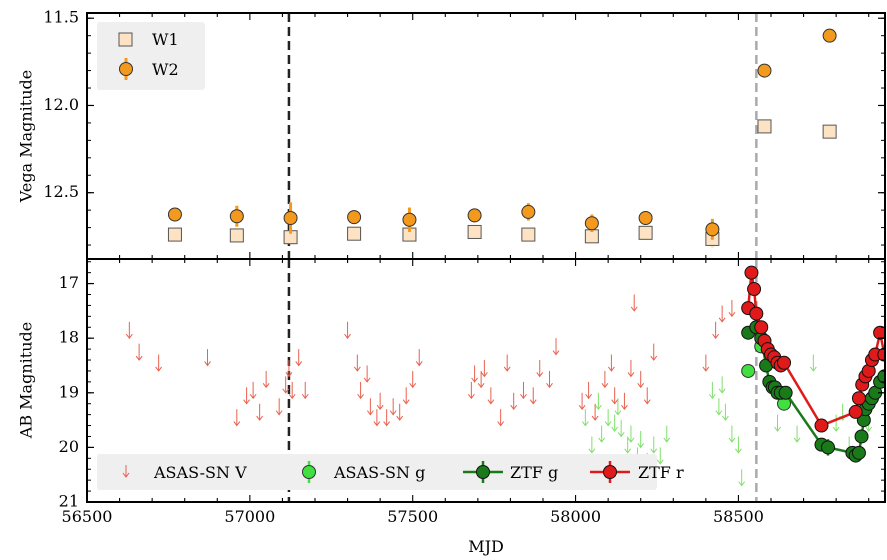 This screenshot has width=887, height=560. What do you see at coordinates (126, 69) in the screenshot?
I see `legend-marker-w2` at bounding box center [126, 69].